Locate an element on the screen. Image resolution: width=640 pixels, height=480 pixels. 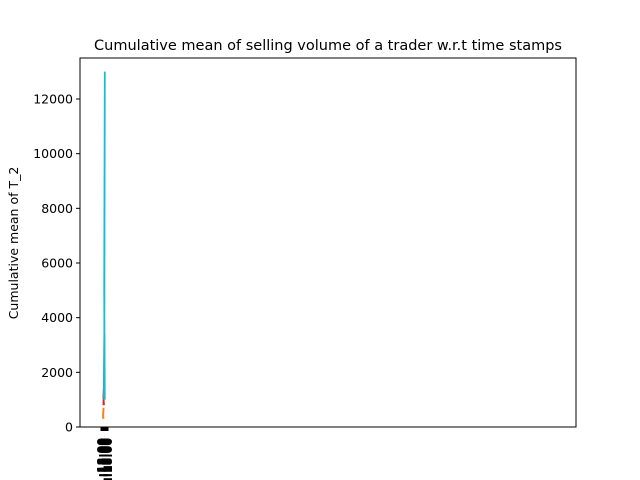
x-tick-label-5: 11:18:00 is located at coordinates (106, 459).